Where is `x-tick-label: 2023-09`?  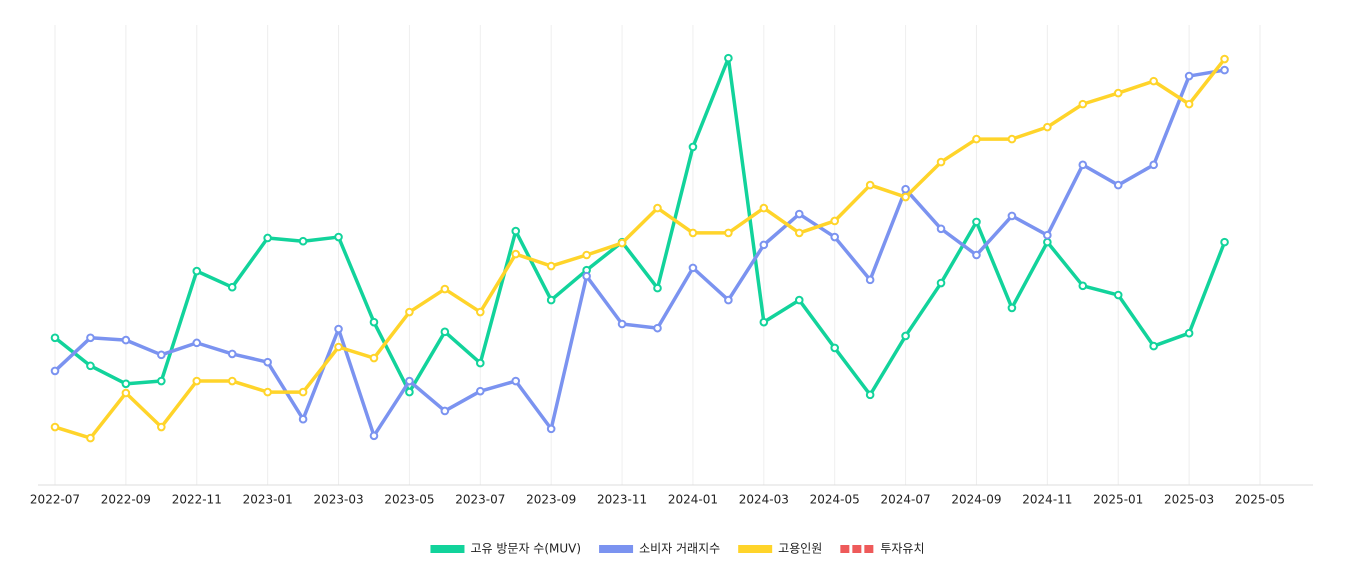 x-tick-label: 2023-09 is located at coordinates (551, 500).